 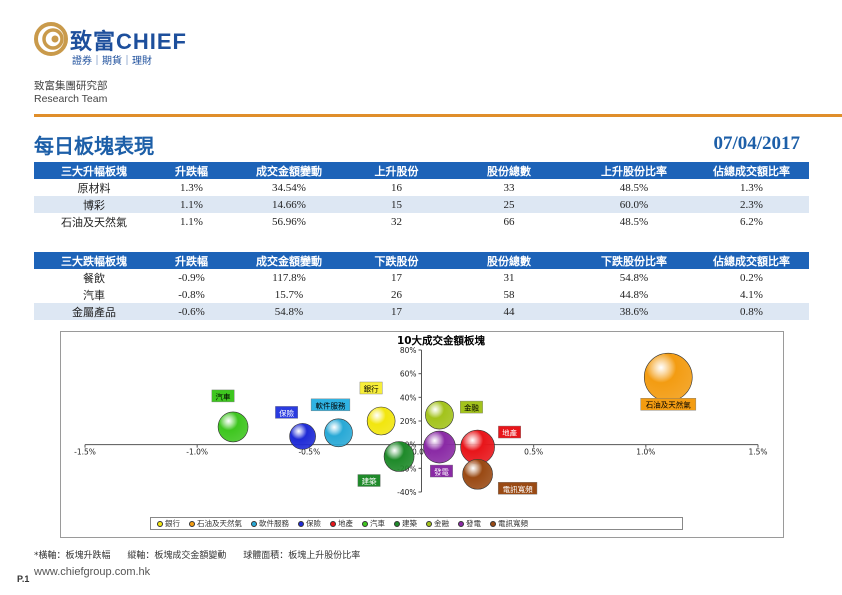 What do you see at coordinates (313, 523) in the screenshot?
I see `legend-label: 保險` at bounding box center [313, 523].